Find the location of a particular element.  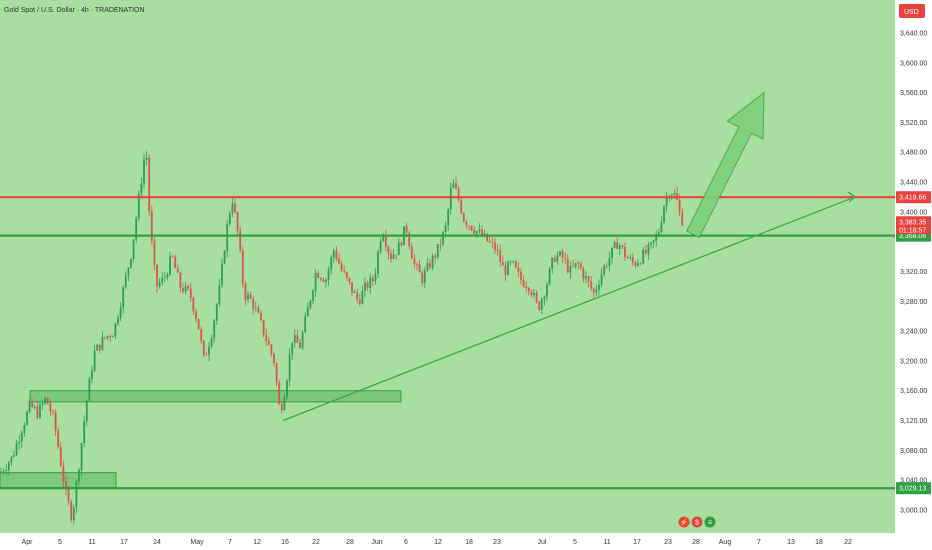

time-axis-background is located at coordinates (447, 541).